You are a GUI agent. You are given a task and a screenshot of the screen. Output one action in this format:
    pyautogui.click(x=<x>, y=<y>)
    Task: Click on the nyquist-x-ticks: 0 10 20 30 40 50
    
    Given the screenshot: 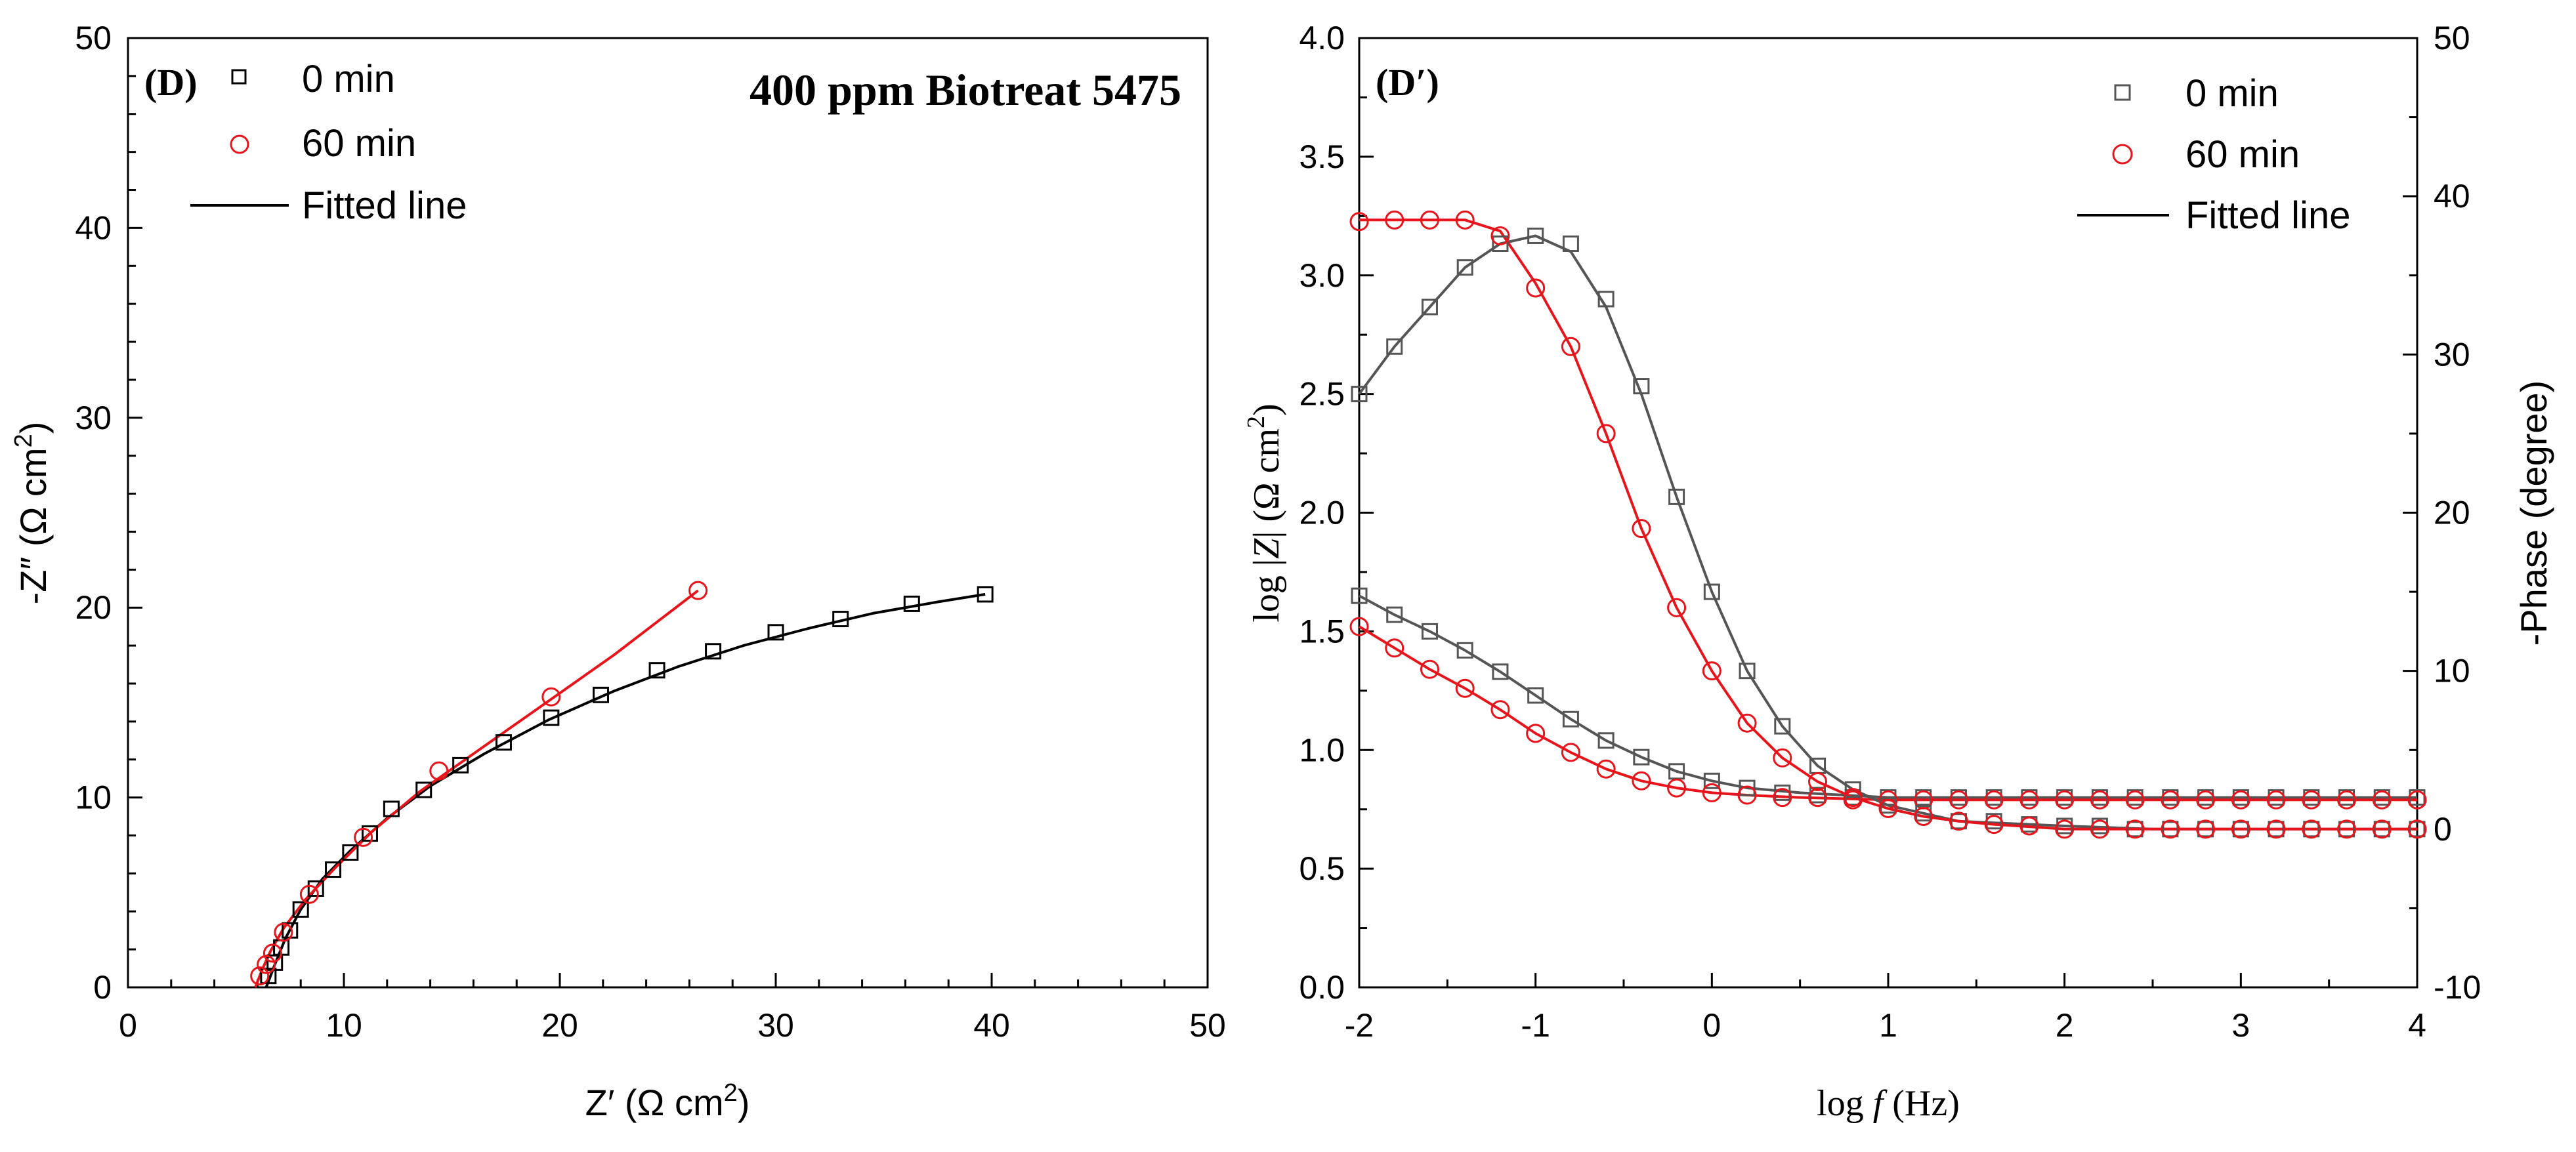 What is the action you would take?
    pyautogui.click(x=672, y=1008)
    